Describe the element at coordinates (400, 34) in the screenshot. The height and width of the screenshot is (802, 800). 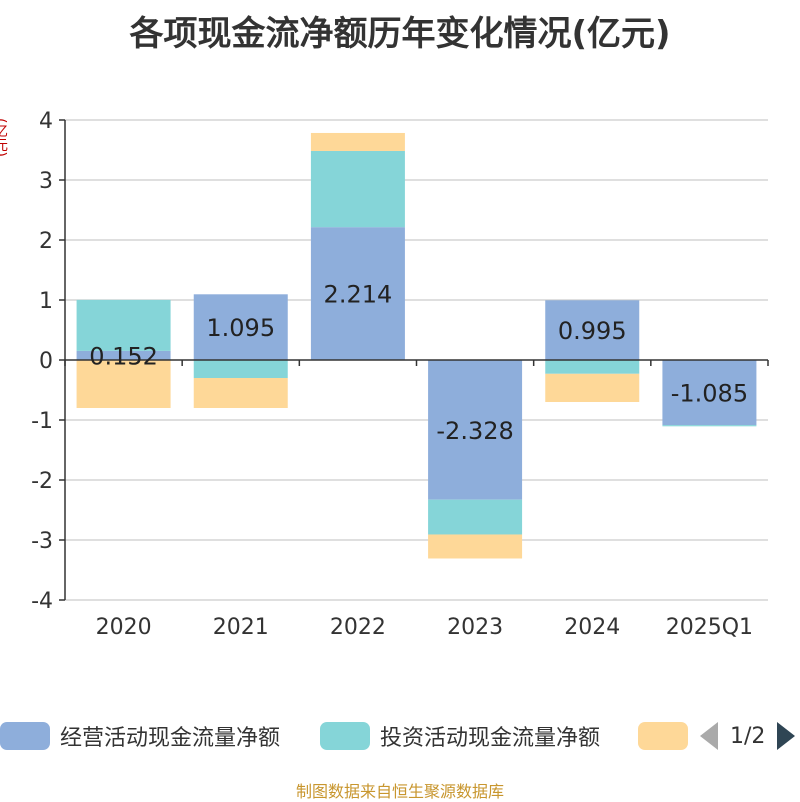
I see `chart-title: 各项现金流净额历年变化情况(亿元)` at that location.